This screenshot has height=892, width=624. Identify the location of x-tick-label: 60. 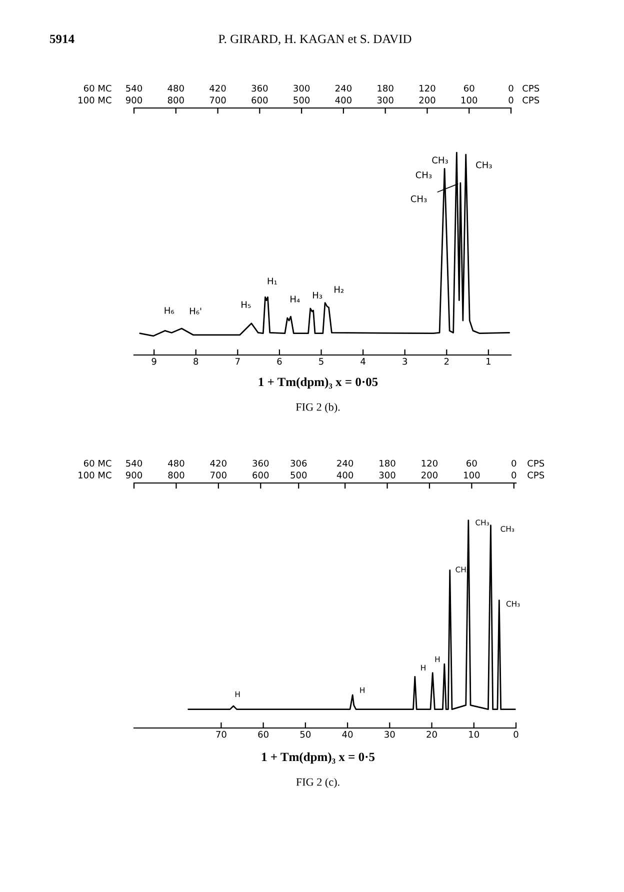
(263, 734).